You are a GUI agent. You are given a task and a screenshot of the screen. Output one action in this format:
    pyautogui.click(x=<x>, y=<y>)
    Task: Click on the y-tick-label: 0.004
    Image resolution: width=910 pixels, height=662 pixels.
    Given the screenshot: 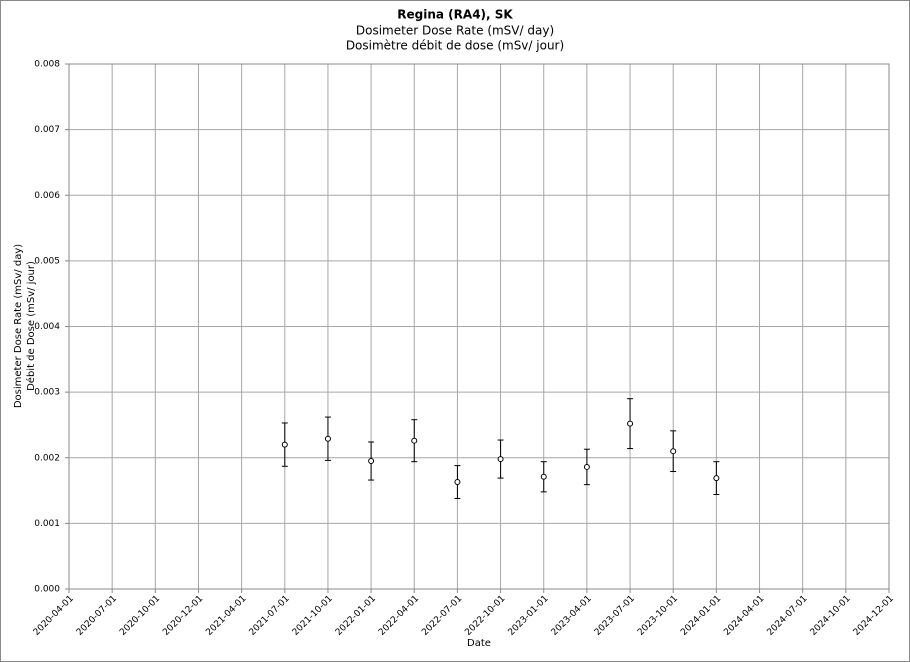 What is the action you would take?
    pyautogui.click(x=47, y=327)
    